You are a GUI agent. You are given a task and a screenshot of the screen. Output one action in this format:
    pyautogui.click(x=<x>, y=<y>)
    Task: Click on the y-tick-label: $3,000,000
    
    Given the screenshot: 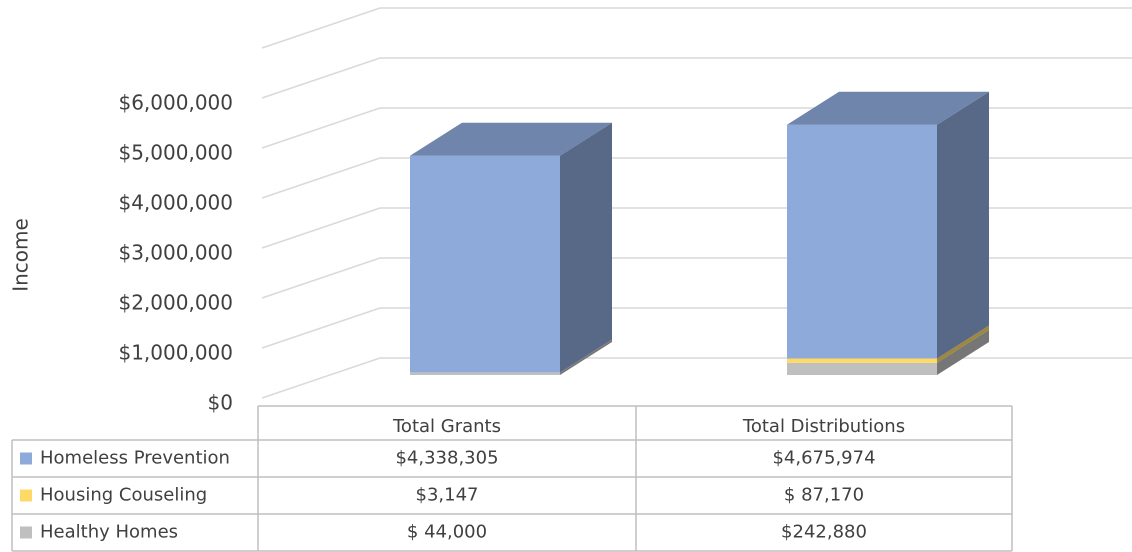 What is the action you would take?
    pyautogui.click(x=175, y=253)
    